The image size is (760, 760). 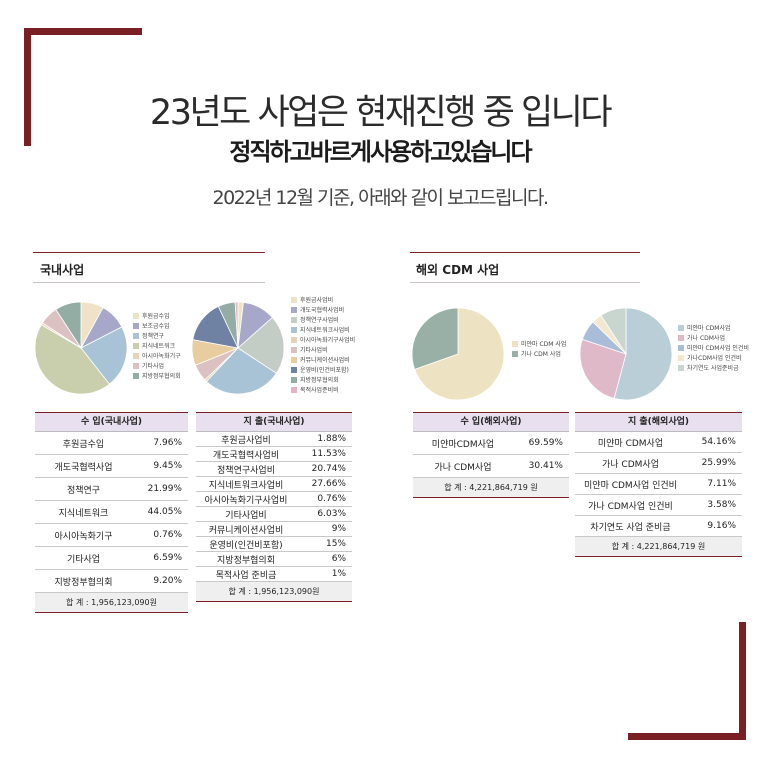 I want to click on legend-label: 정책연구, so click(x=153, y=336).